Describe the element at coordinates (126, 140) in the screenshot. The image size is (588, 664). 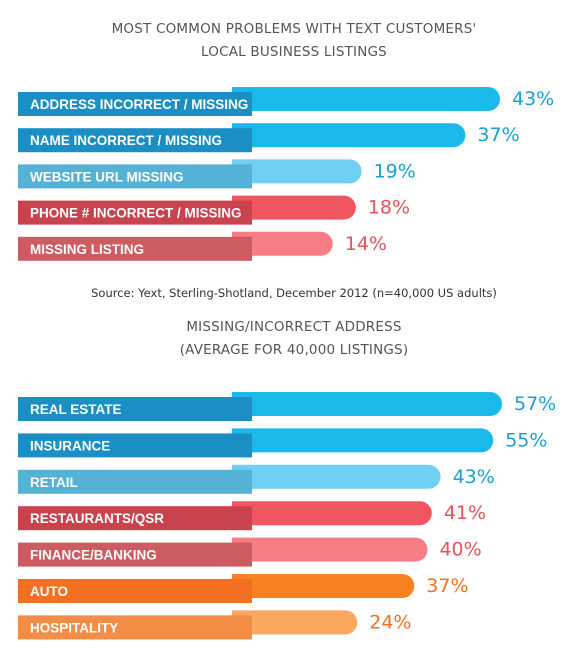
I see `chart-1-category-label: NAME INCORRECT / MISSING` at that location.